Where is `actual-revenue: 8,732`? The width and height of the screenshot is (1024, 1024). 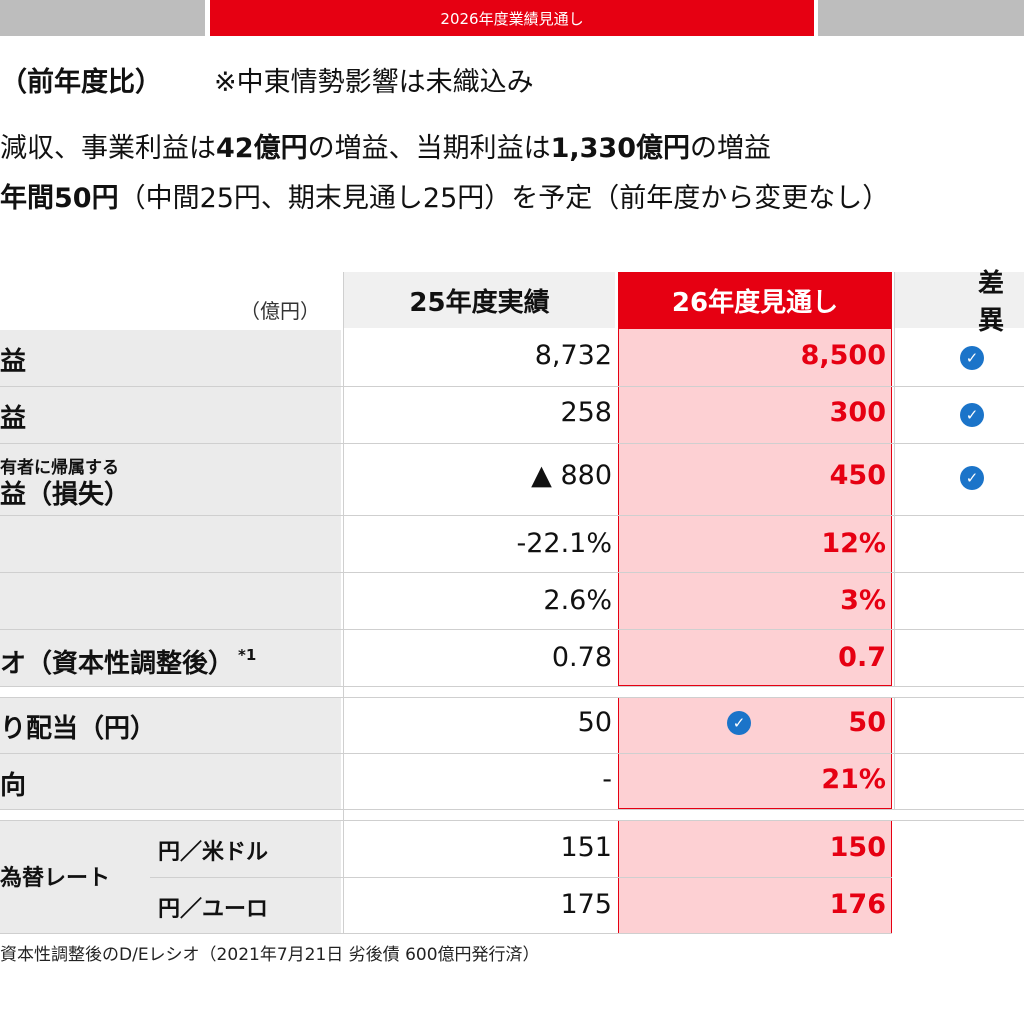 actual-revenue: 8,732 is located at coordinates (573, 355).